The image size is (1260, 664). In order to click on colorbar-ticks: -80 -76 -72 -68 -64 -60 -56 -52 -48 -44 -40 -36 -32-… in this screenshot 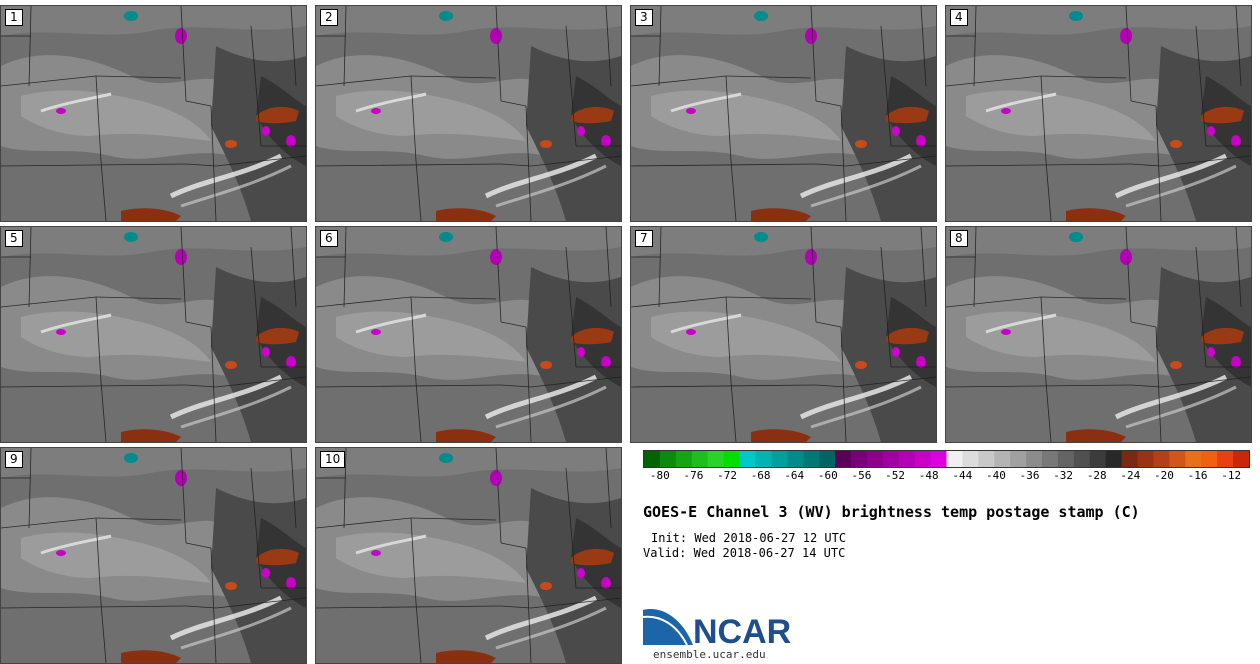, I will do `click(948, 477)`.